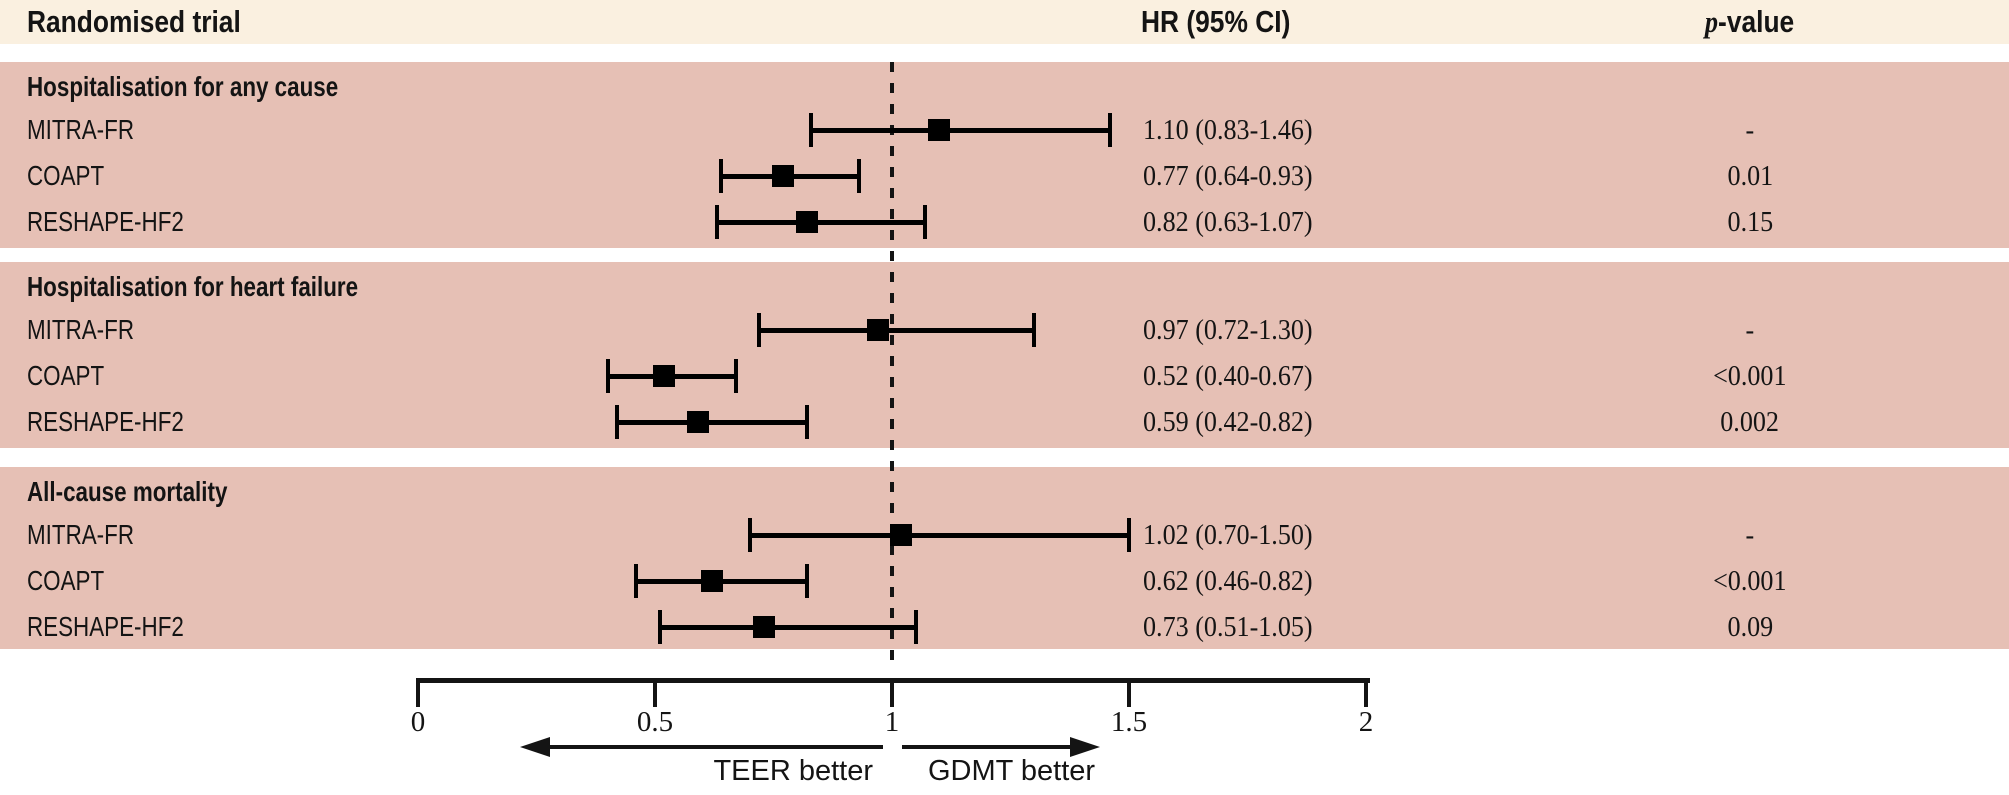 The image size is (2009, 795). What do you see at coordinates (1228, 534) in the screenshot?
I see `hr-ci-value: 1.02 (0.70-1.50)` at bounding box center [1228, 534].